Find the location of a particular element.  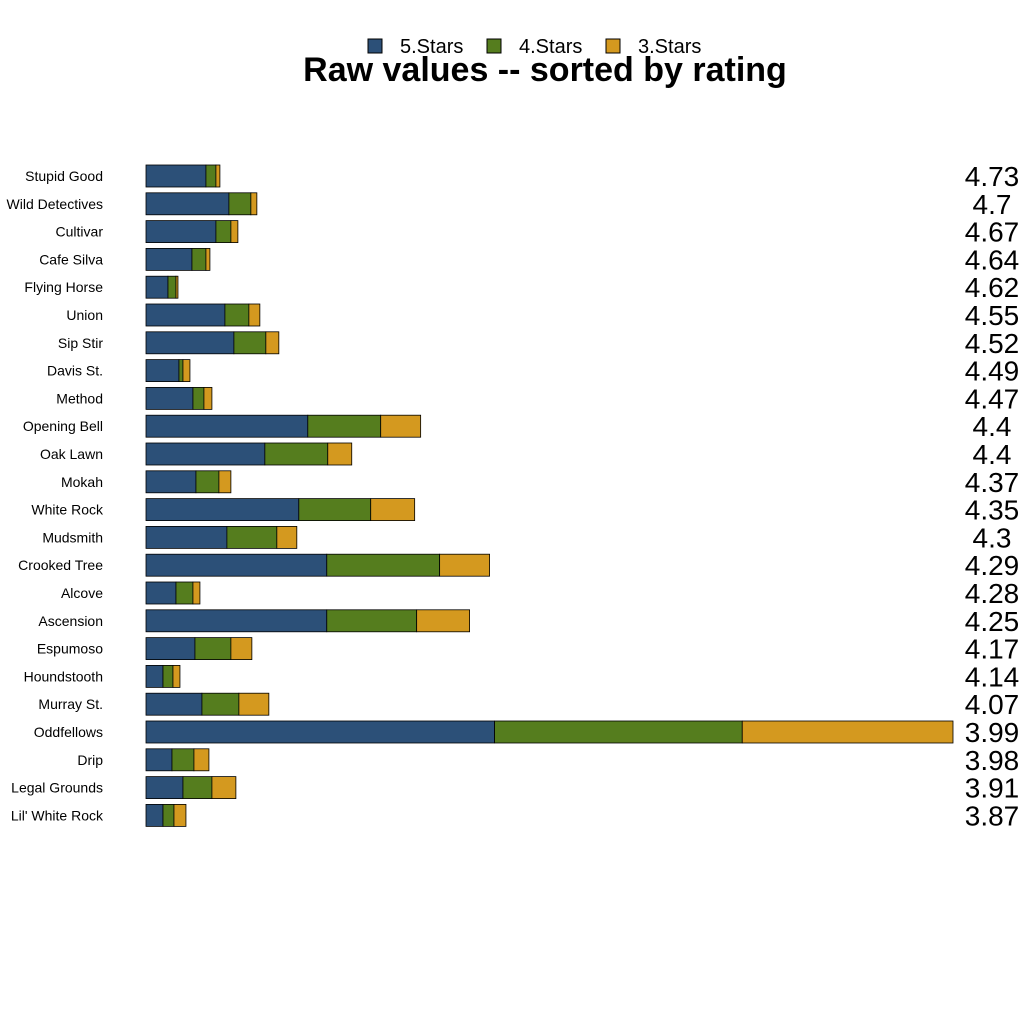

rating-label: 4.4 is located at coordinates (992, 426).